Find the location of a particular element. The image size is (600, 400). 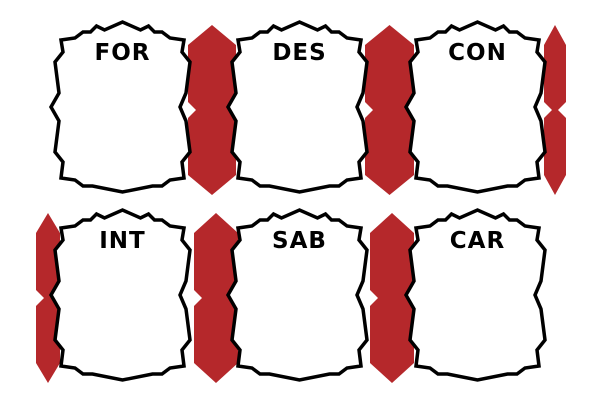

stat-box-sab: SAB is located at coordinates (297, 295).